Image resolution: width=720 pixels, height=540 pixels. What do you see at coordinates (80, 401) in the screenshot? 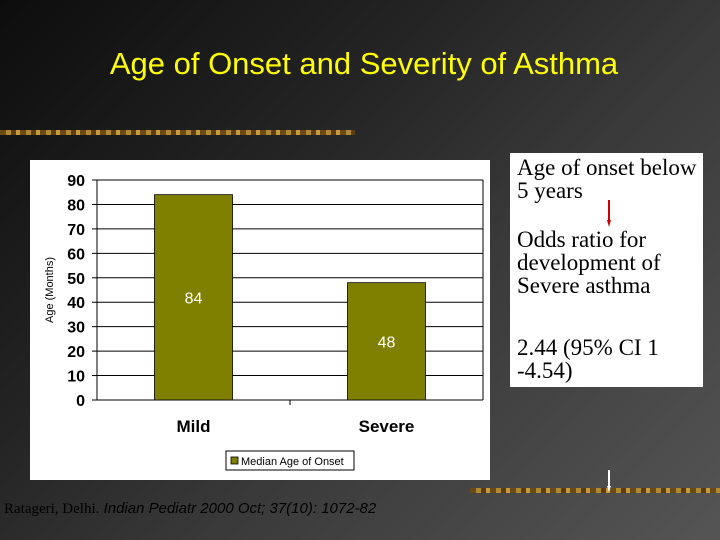
I see `y-tick-label: 0` at bounding box center [80, 401].